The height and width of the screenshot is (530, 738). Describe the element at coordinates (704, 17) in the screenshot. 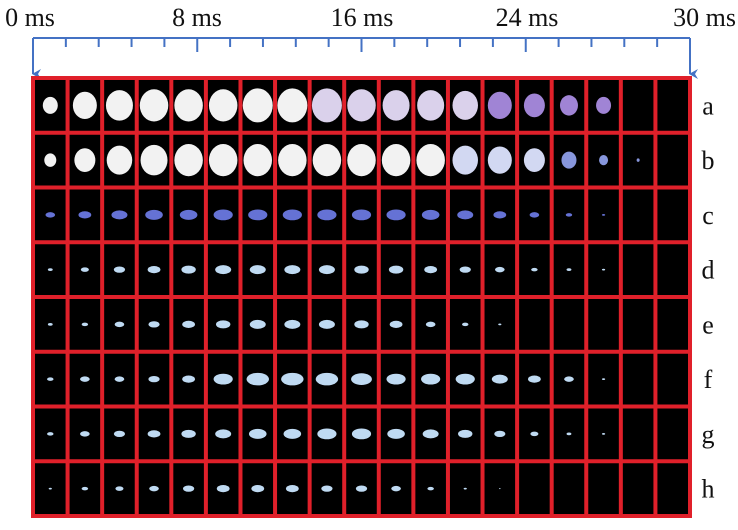

I see `time-label: 30 ms` at that location.